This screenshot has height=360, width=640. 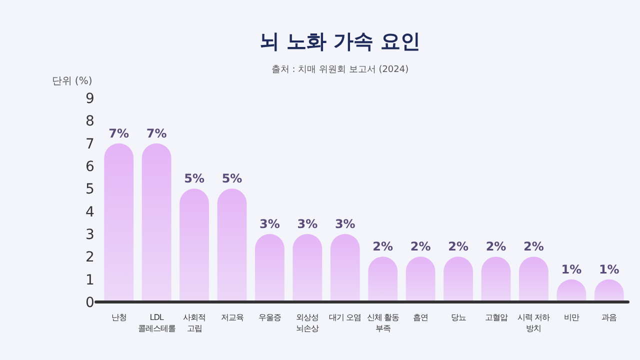 I want to click on y-tick-label: 6, so click(x=90, y=167).